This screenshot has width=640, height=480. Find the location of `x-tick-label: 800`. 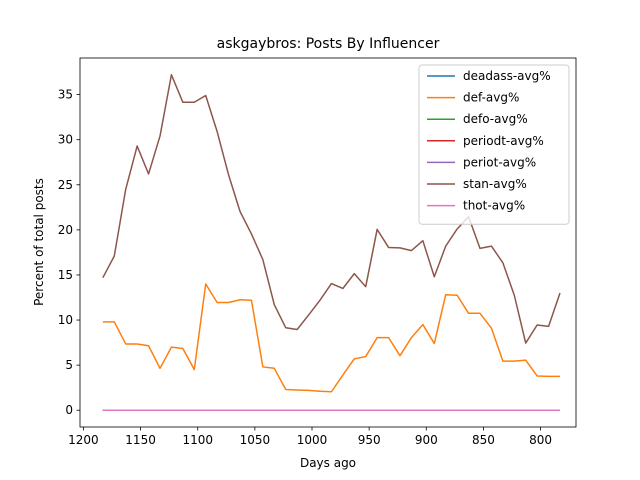

x-tick-label: 800 is located at coordinates (540, 440).